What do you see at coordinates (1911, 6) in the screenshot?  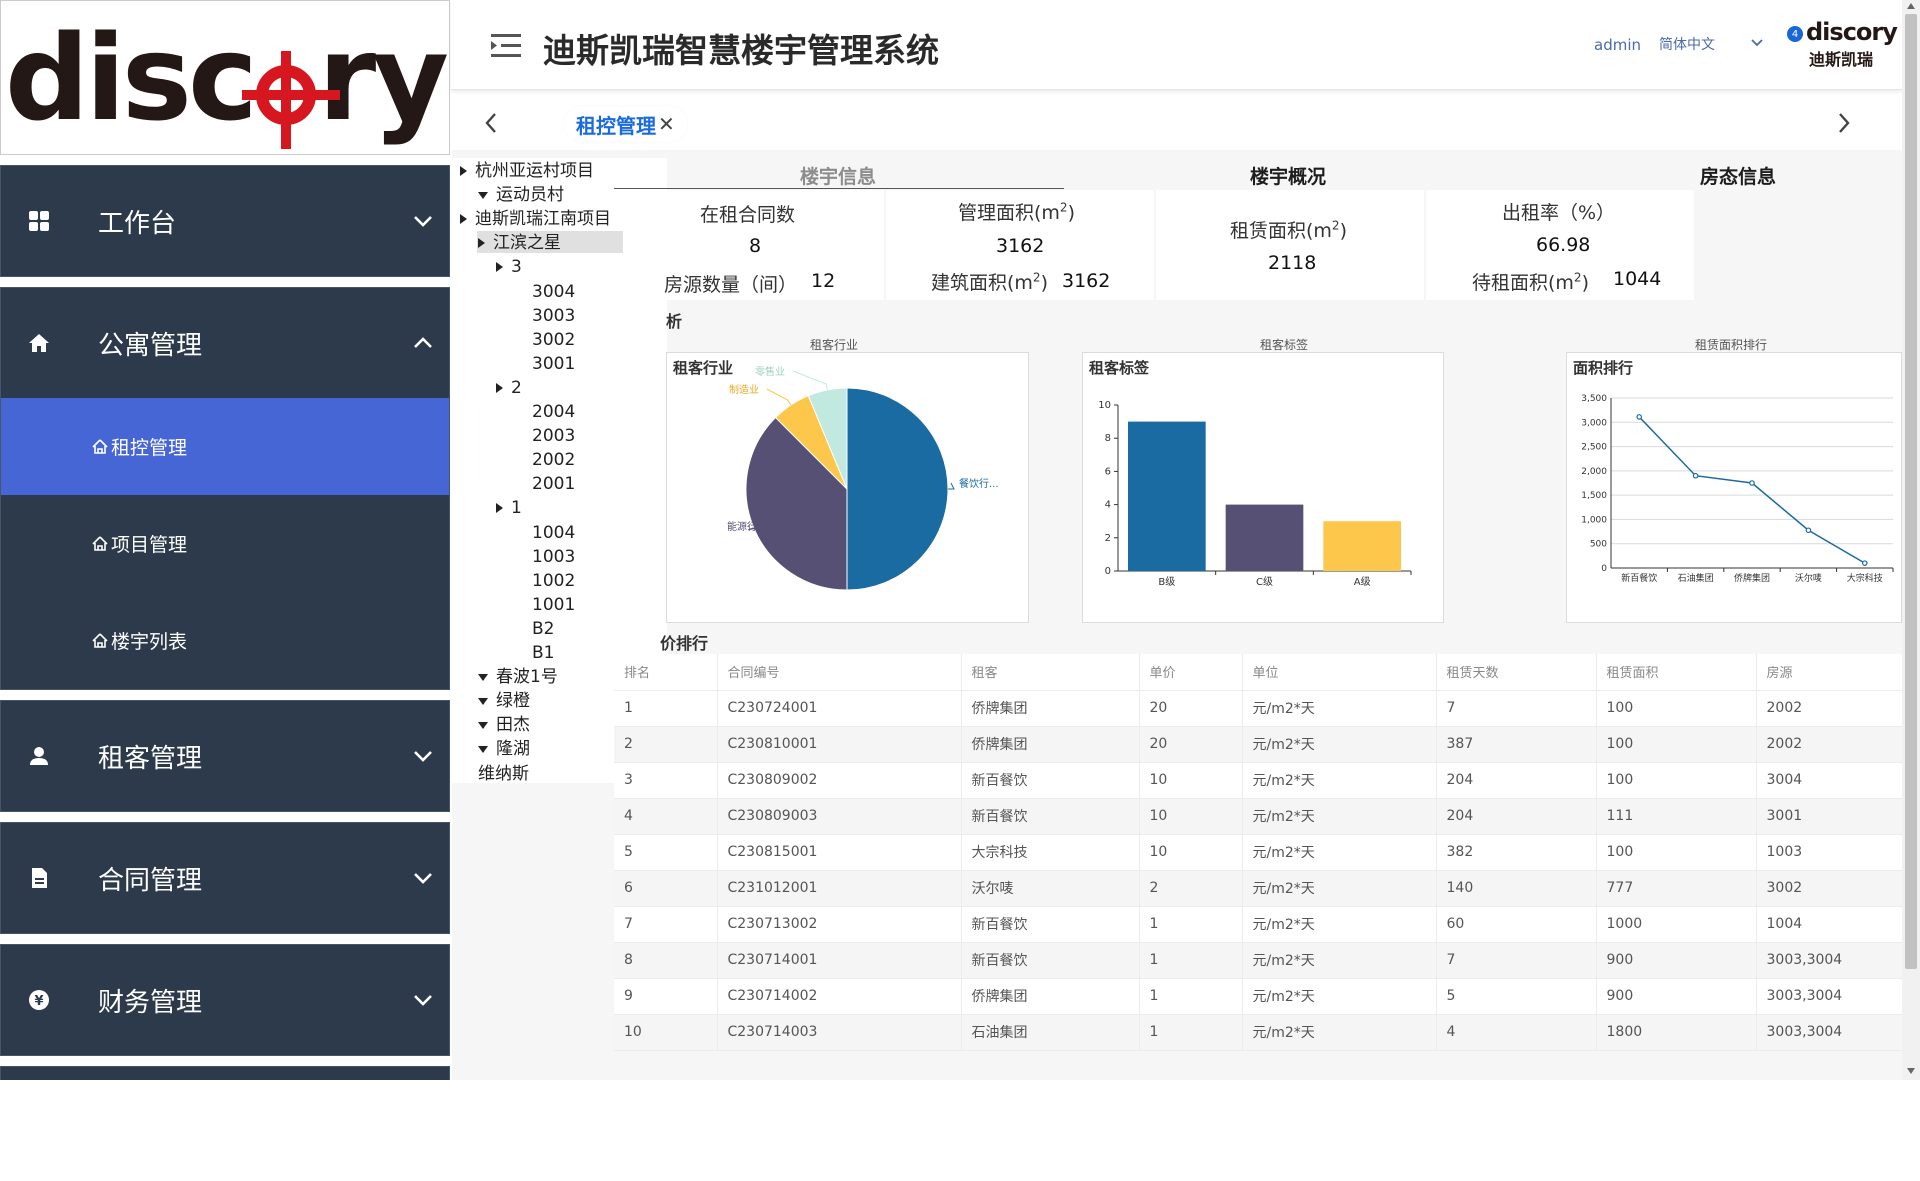 I see `scroll-up-icon` at bounding box center [1911, 6].